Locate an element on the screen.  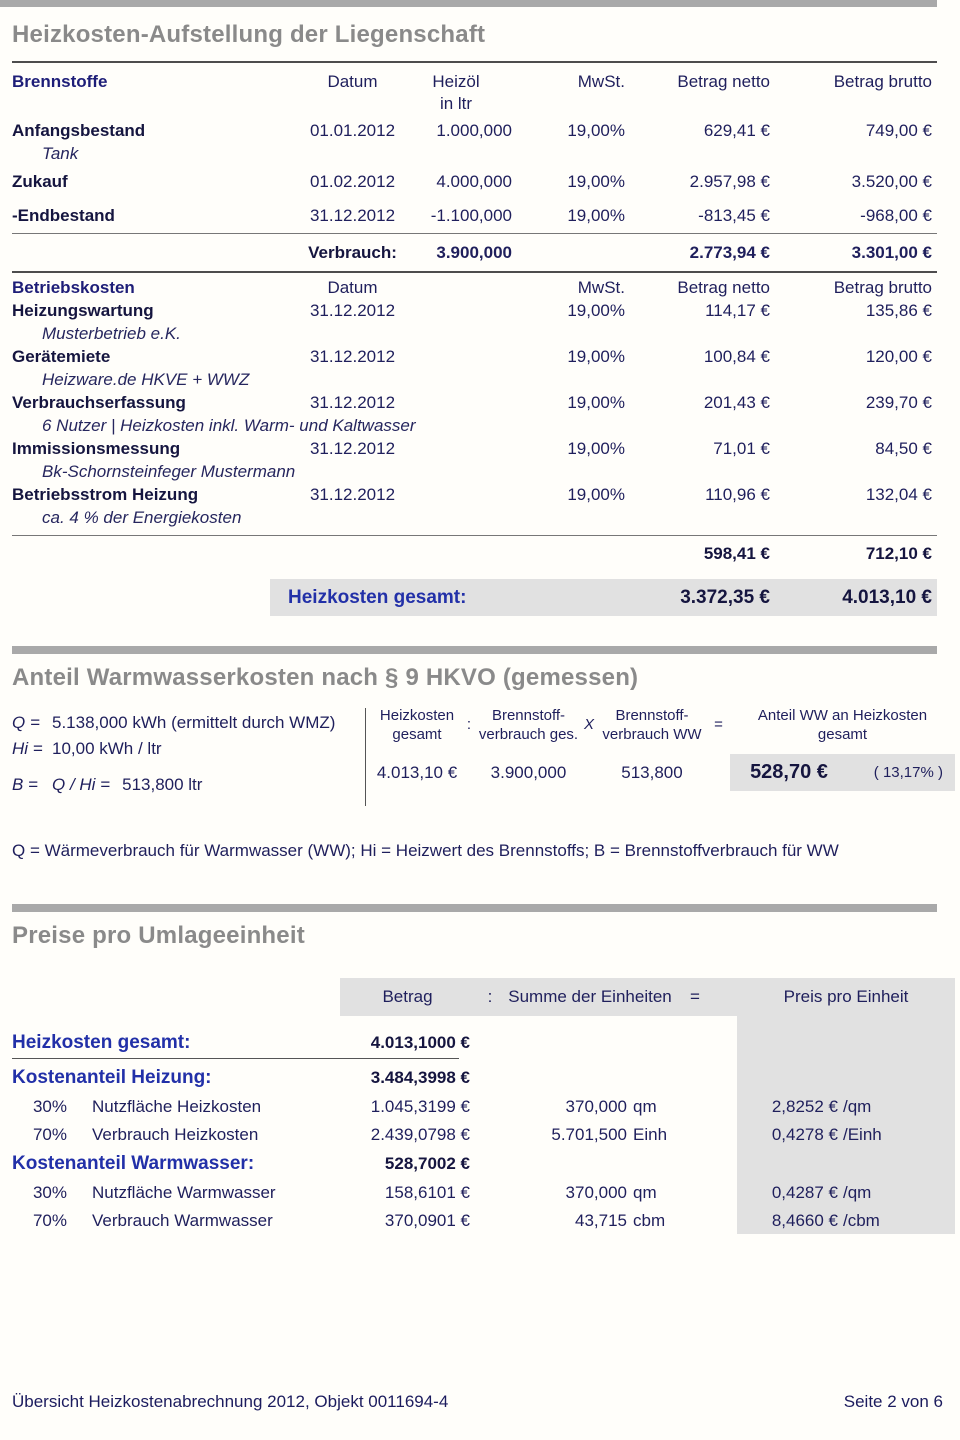
row-betrag: 2.439,0798 € is located at coordinates (420, 1134).